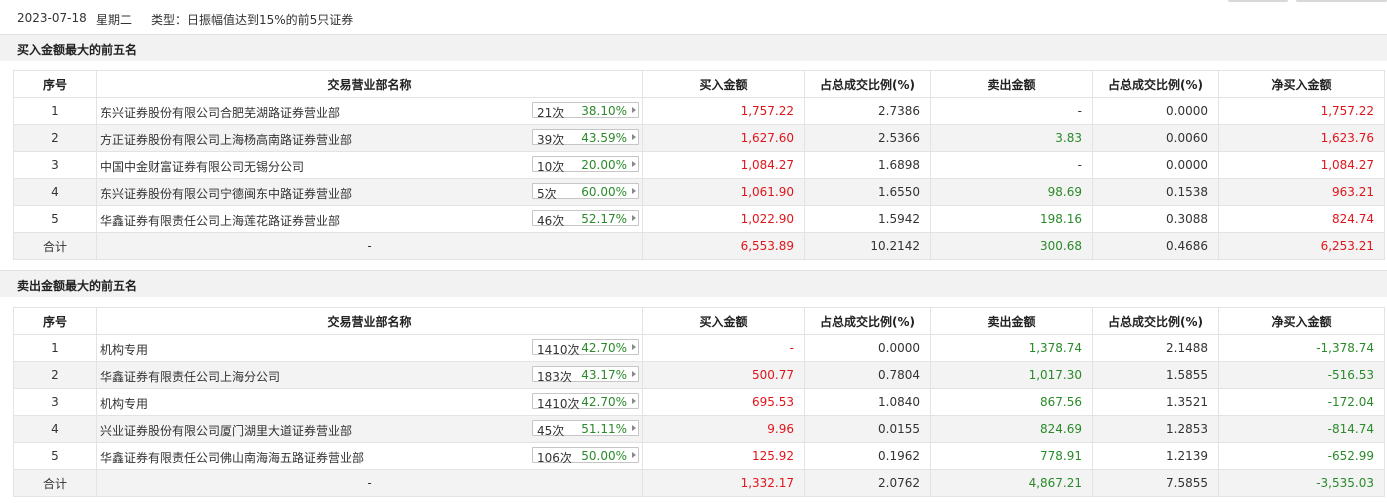 The width and height of the screenshot is (1387, 503). I want to click on sell-amount: 3.83, so click(1011, 138).